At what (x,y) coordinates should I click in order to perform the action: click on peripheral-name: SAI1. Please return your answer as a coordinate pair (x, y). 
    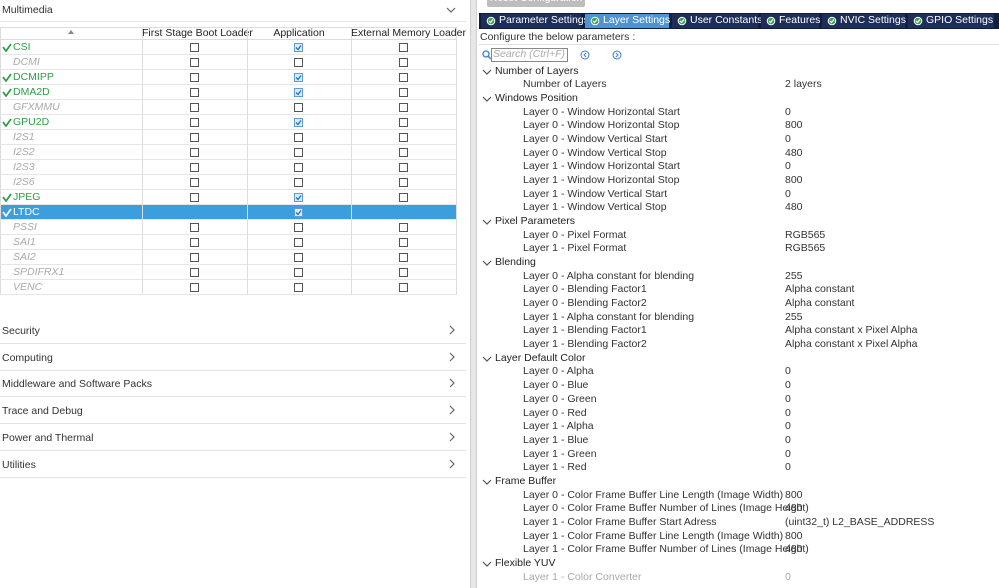
    Looking at the image, I should click on (24, 242).